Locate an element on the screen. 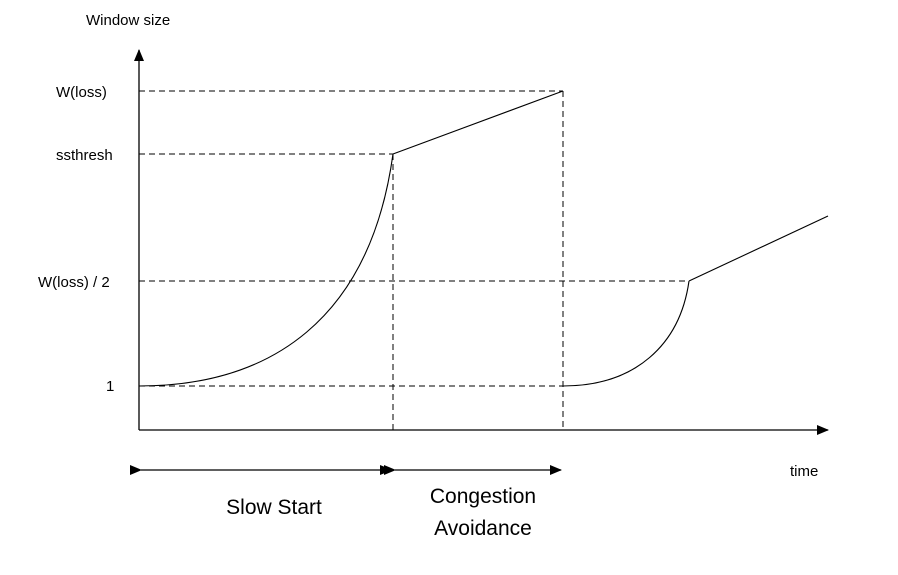 The width and height of the screenshot is (898, 575). y-axis-label: Window size is located at coordinates (128, 20).